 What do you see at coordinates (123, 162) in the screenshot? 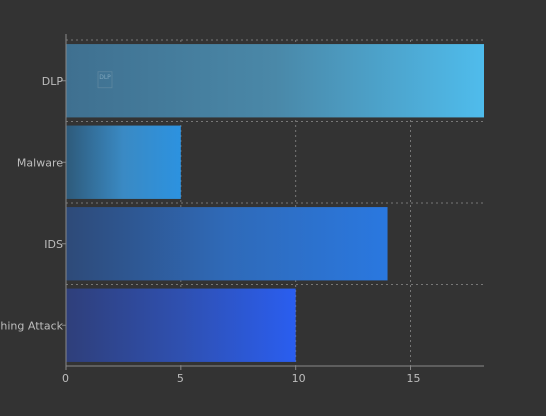
I see `bar-malware` at bounding box center [123, 162].